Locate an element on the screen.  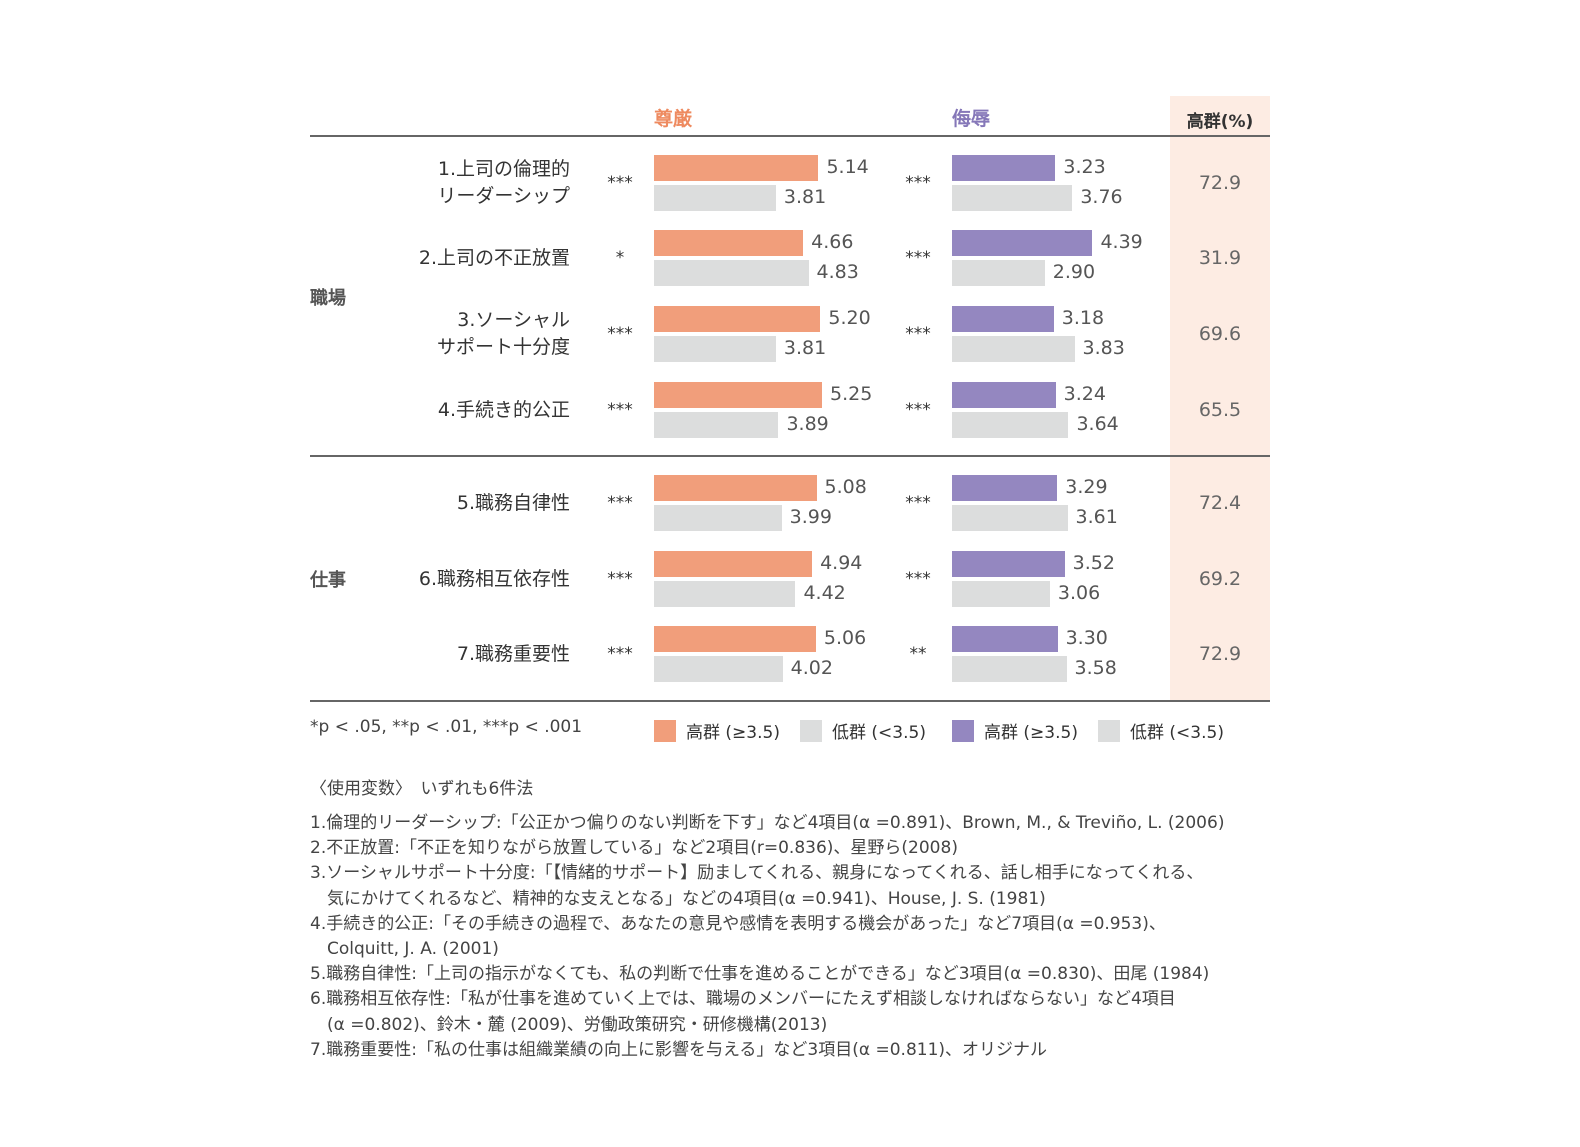
value-label-high: 5.08 is located at coordinates (845, 487).